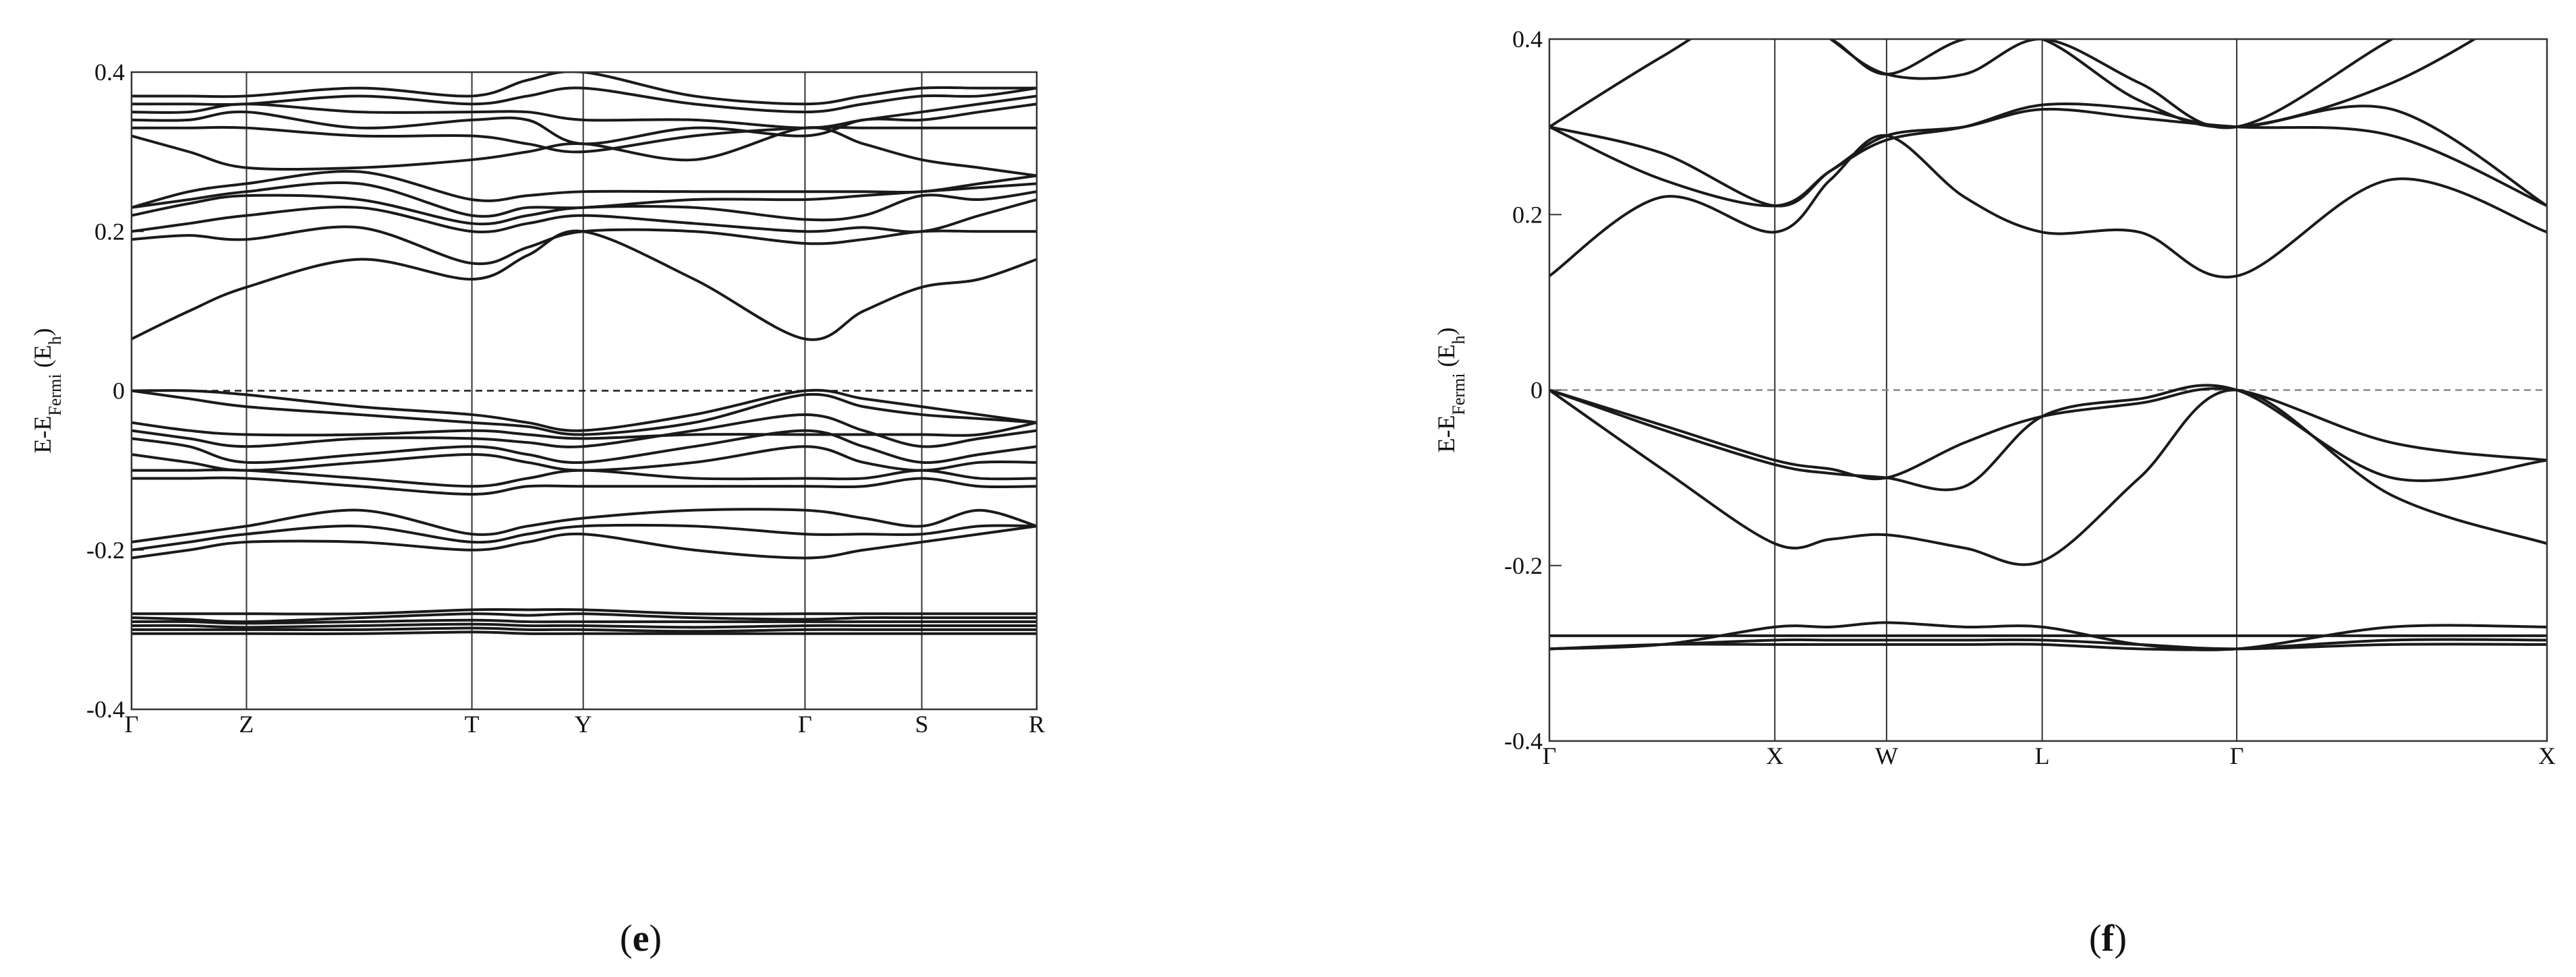 The width and height of the screenshot is (2576, 977). I want to click on panel-caption-part: f, so click(2108, 938).